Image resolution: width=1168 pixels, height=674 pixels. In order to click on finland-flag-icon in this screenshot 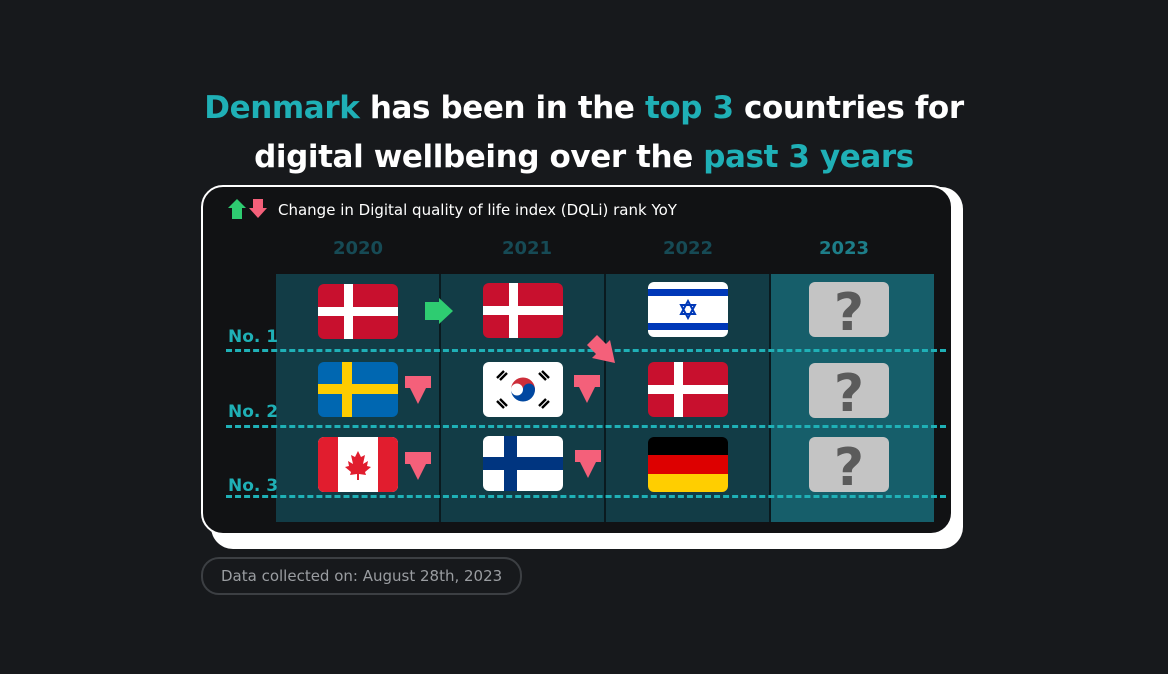, I will do `click(523, 463)`.